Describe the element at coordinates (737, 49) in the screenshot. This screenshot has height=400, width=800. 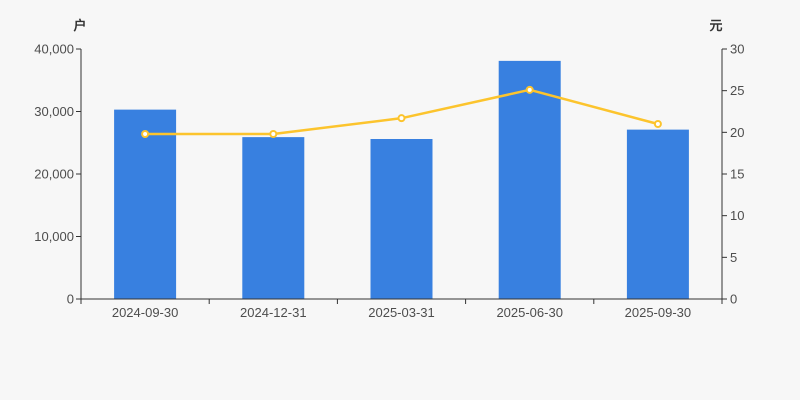
I see `y-axis-right-tick-label: 30` at that location.